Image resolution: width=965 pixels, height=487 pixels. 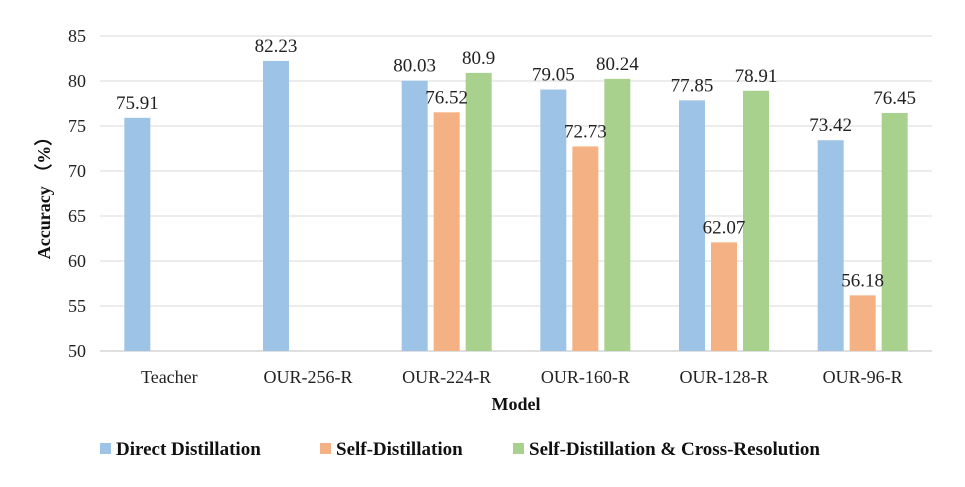 I want to click on data-label: 82.23, so click(x=276, y=46).